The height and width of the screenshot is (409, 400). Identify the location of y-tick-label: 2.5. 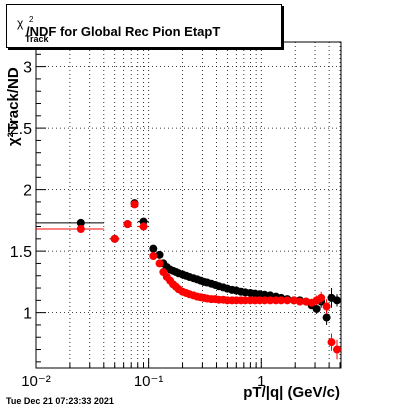
(21, 129).